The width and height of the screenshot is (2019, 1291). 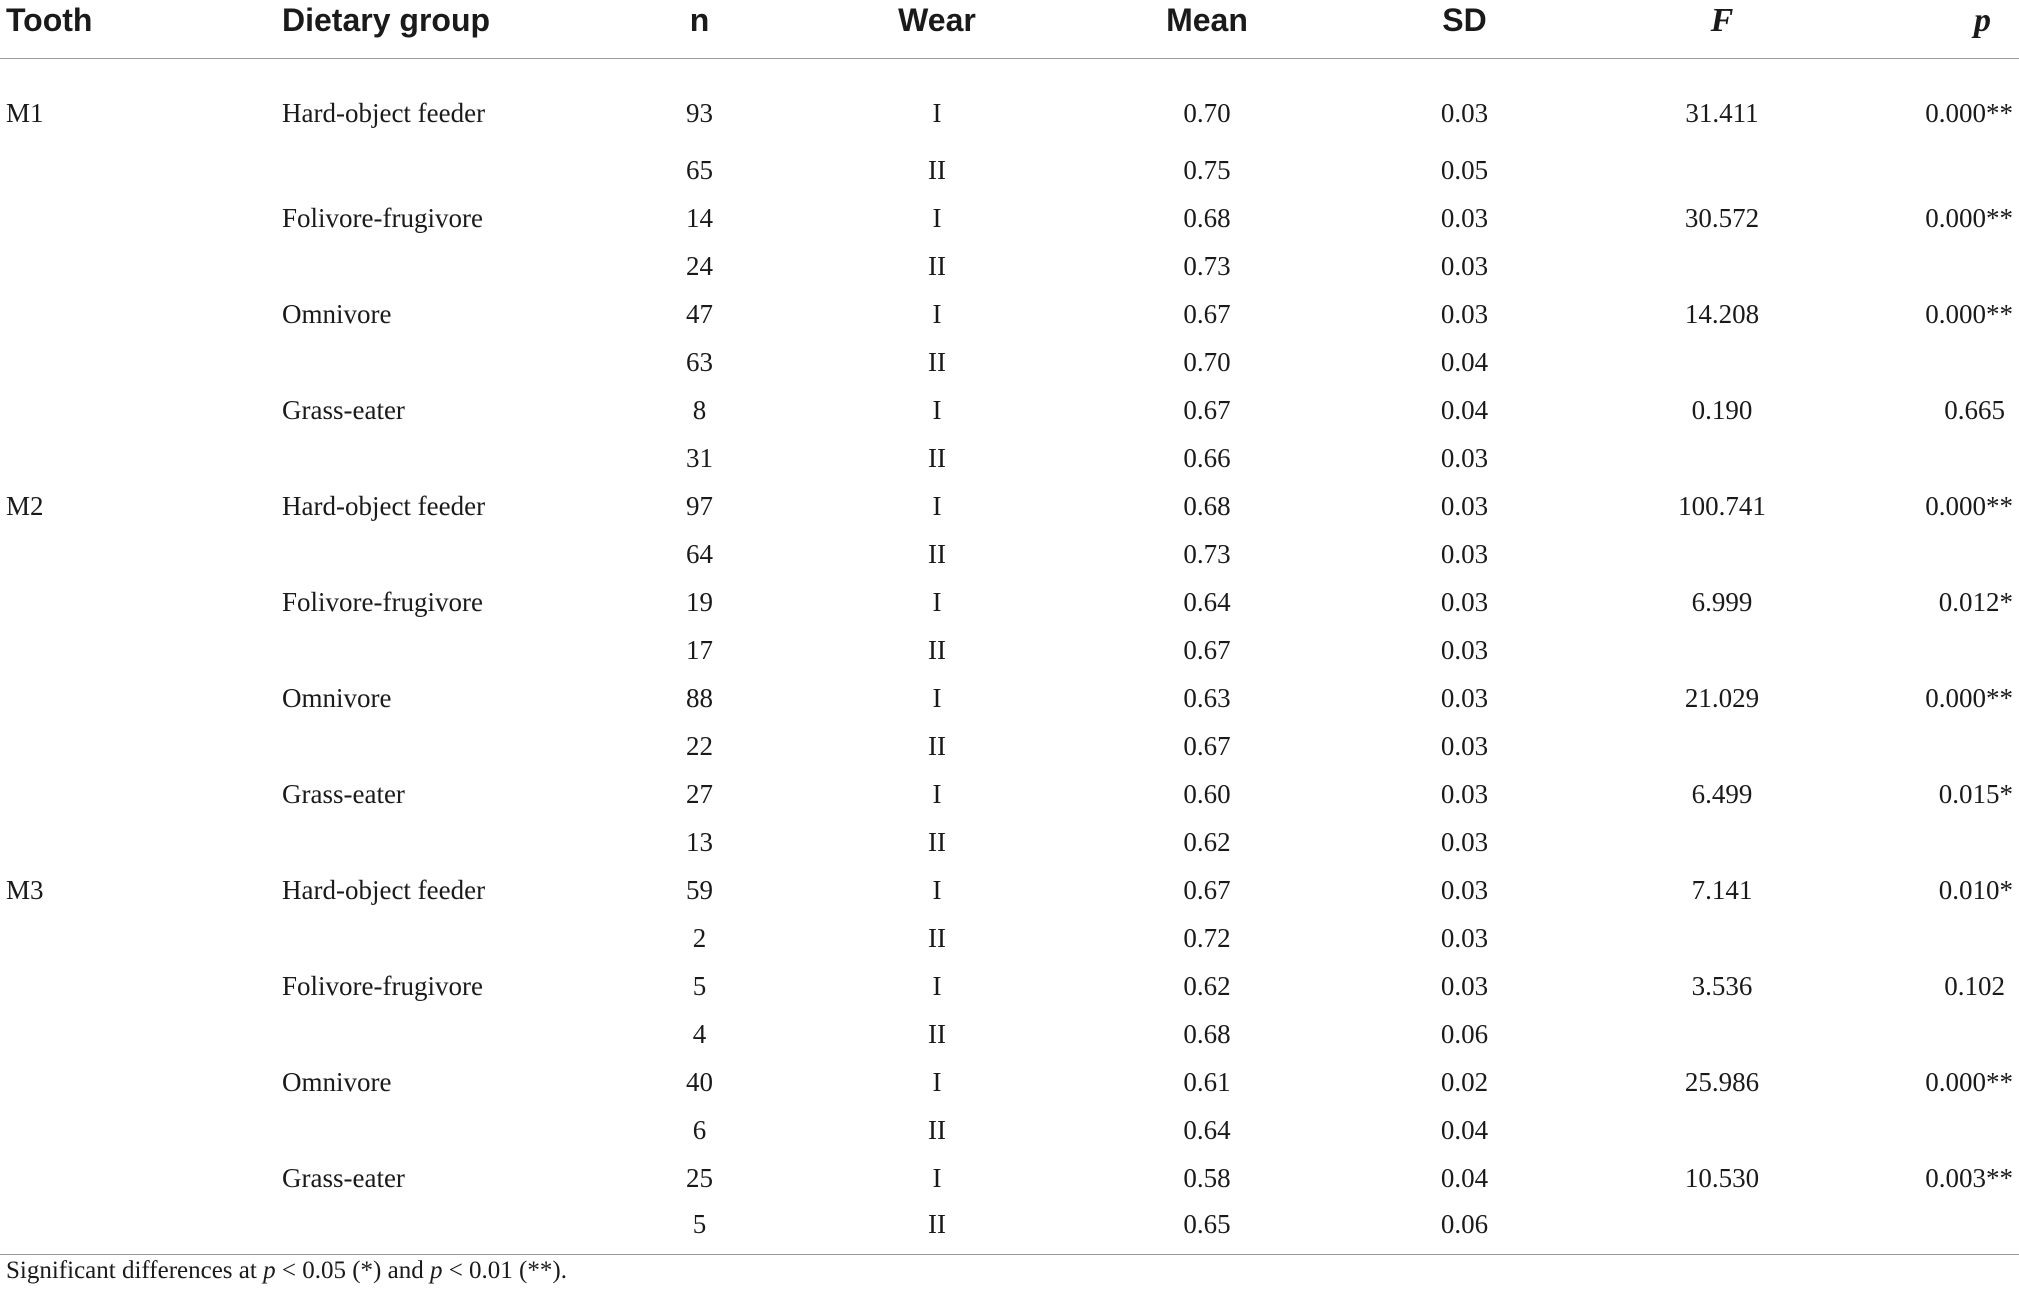 I want to click on cell-n: 25, so click(x=699, y=1177).